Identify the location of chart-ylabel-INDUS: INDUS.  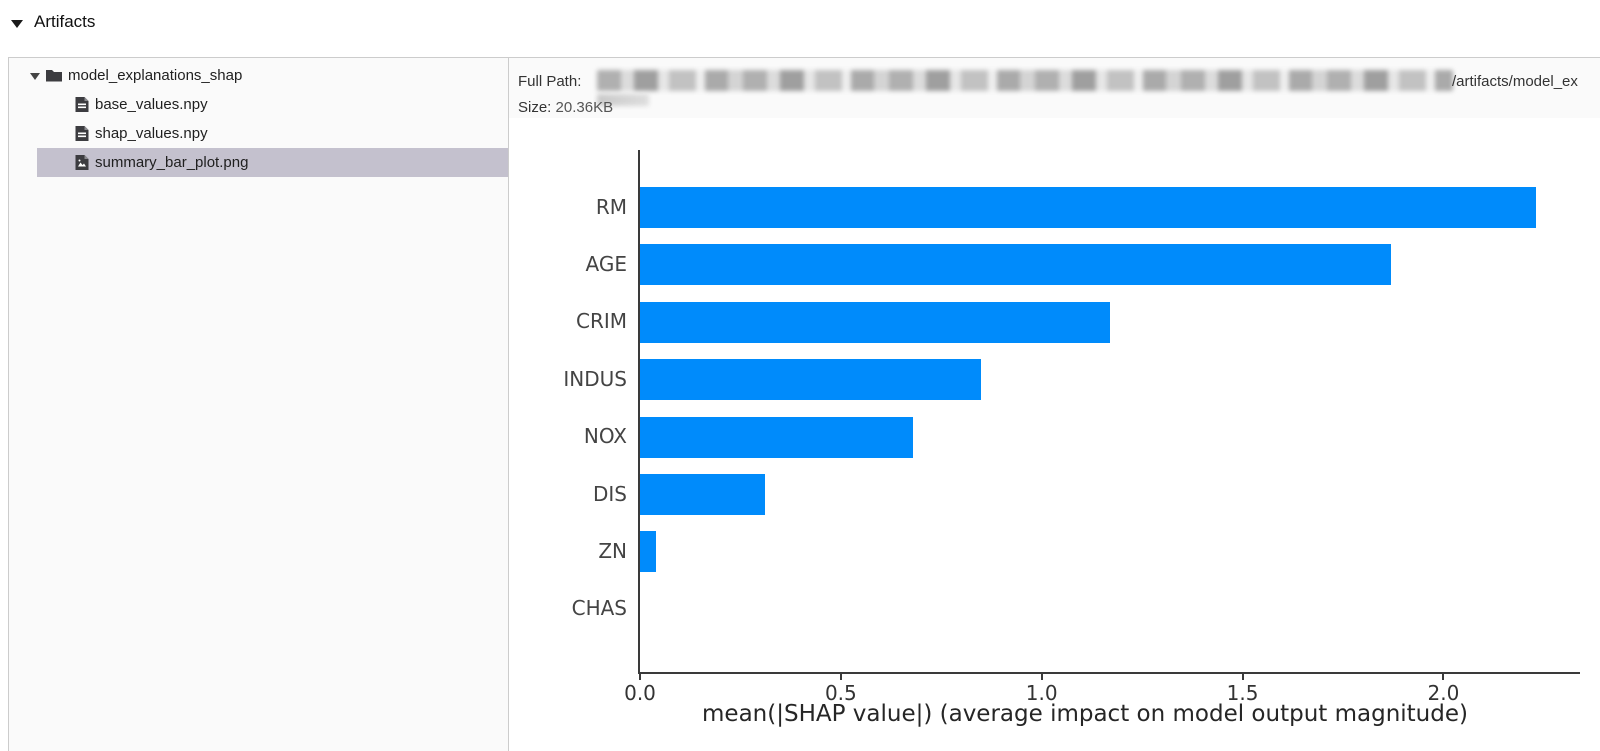
(595, 378).